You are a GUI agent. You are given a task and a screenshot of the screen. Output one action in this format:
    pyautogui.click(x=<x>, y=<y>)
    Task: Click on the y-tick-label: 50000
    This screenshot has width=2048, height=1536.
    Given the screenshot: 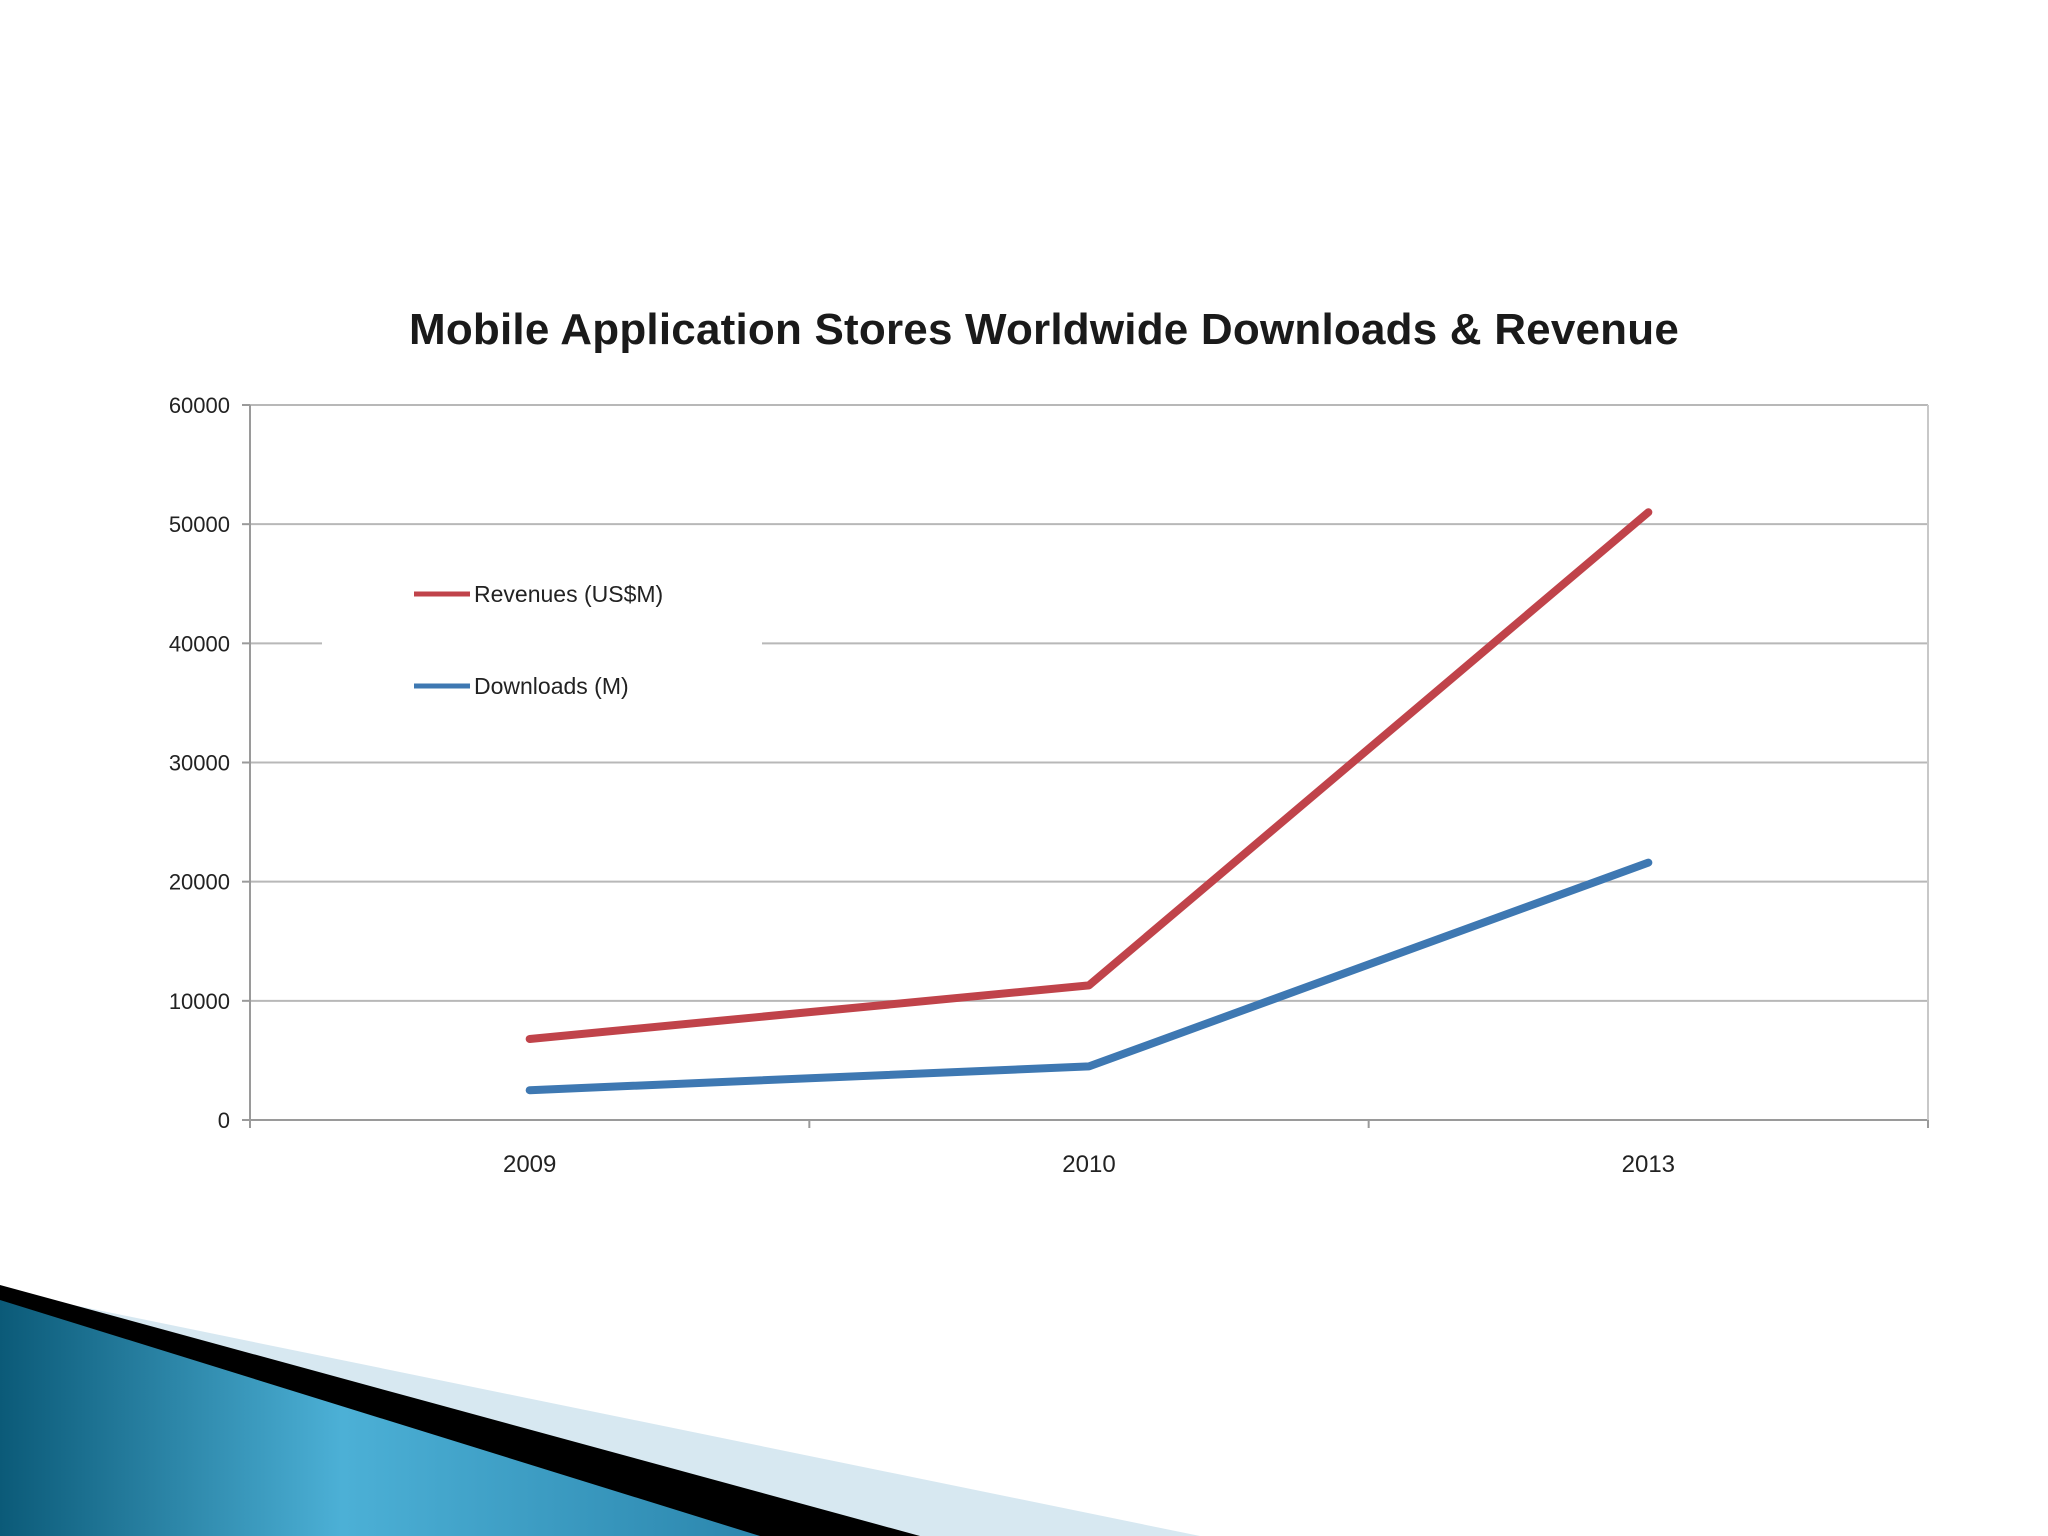 What is the action you would take?
    pyautogui.click(x=199, y=524)
    